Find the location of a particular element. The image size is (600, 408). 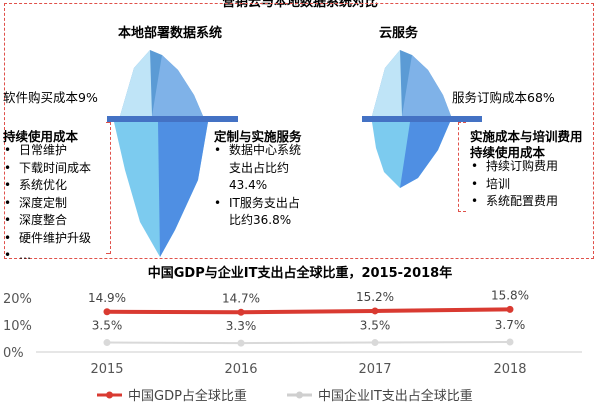

x-tick-label: 2015 is located at coordinates (106, 369).